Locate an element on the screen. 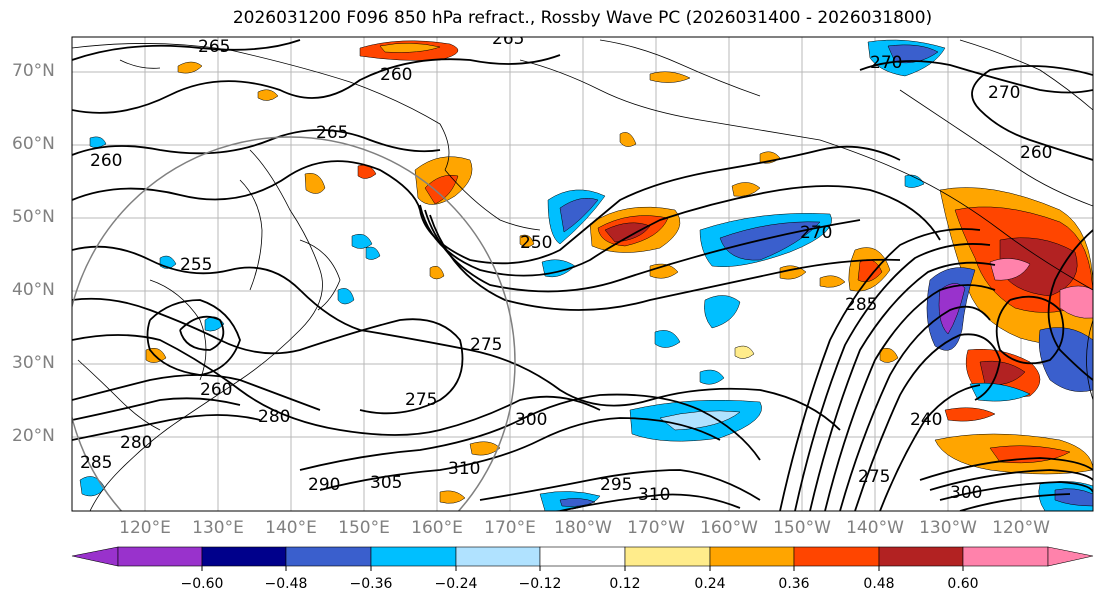 This screenshot has height=604, width=1105. colorbar-tick-label: −0.24 is located at coordinates (456, 584).